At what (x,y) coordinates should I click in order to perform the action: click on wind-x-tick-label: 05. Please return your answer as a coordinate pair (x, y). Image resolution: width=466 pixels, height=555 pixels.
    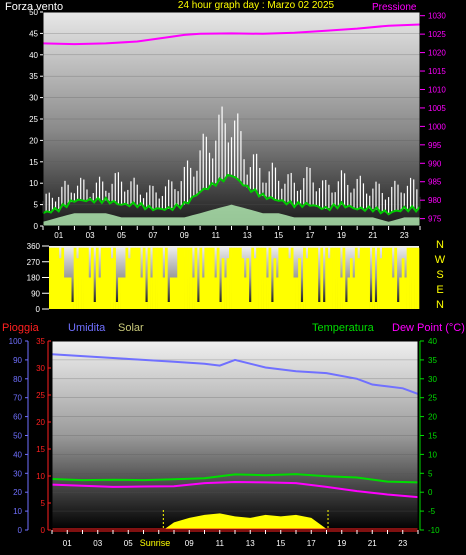
    Looking at the image, I should click on (121, 235).